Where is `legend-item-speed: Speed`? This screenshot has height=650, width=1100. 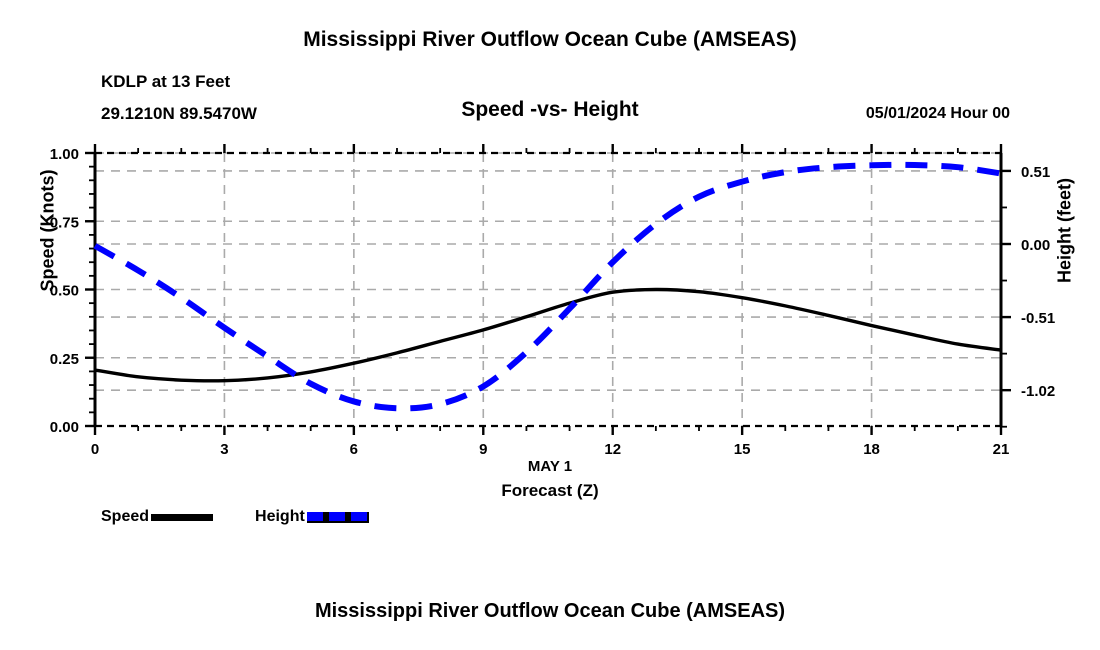
legend-item-speed: Speed is located at coordinates (178, 517).